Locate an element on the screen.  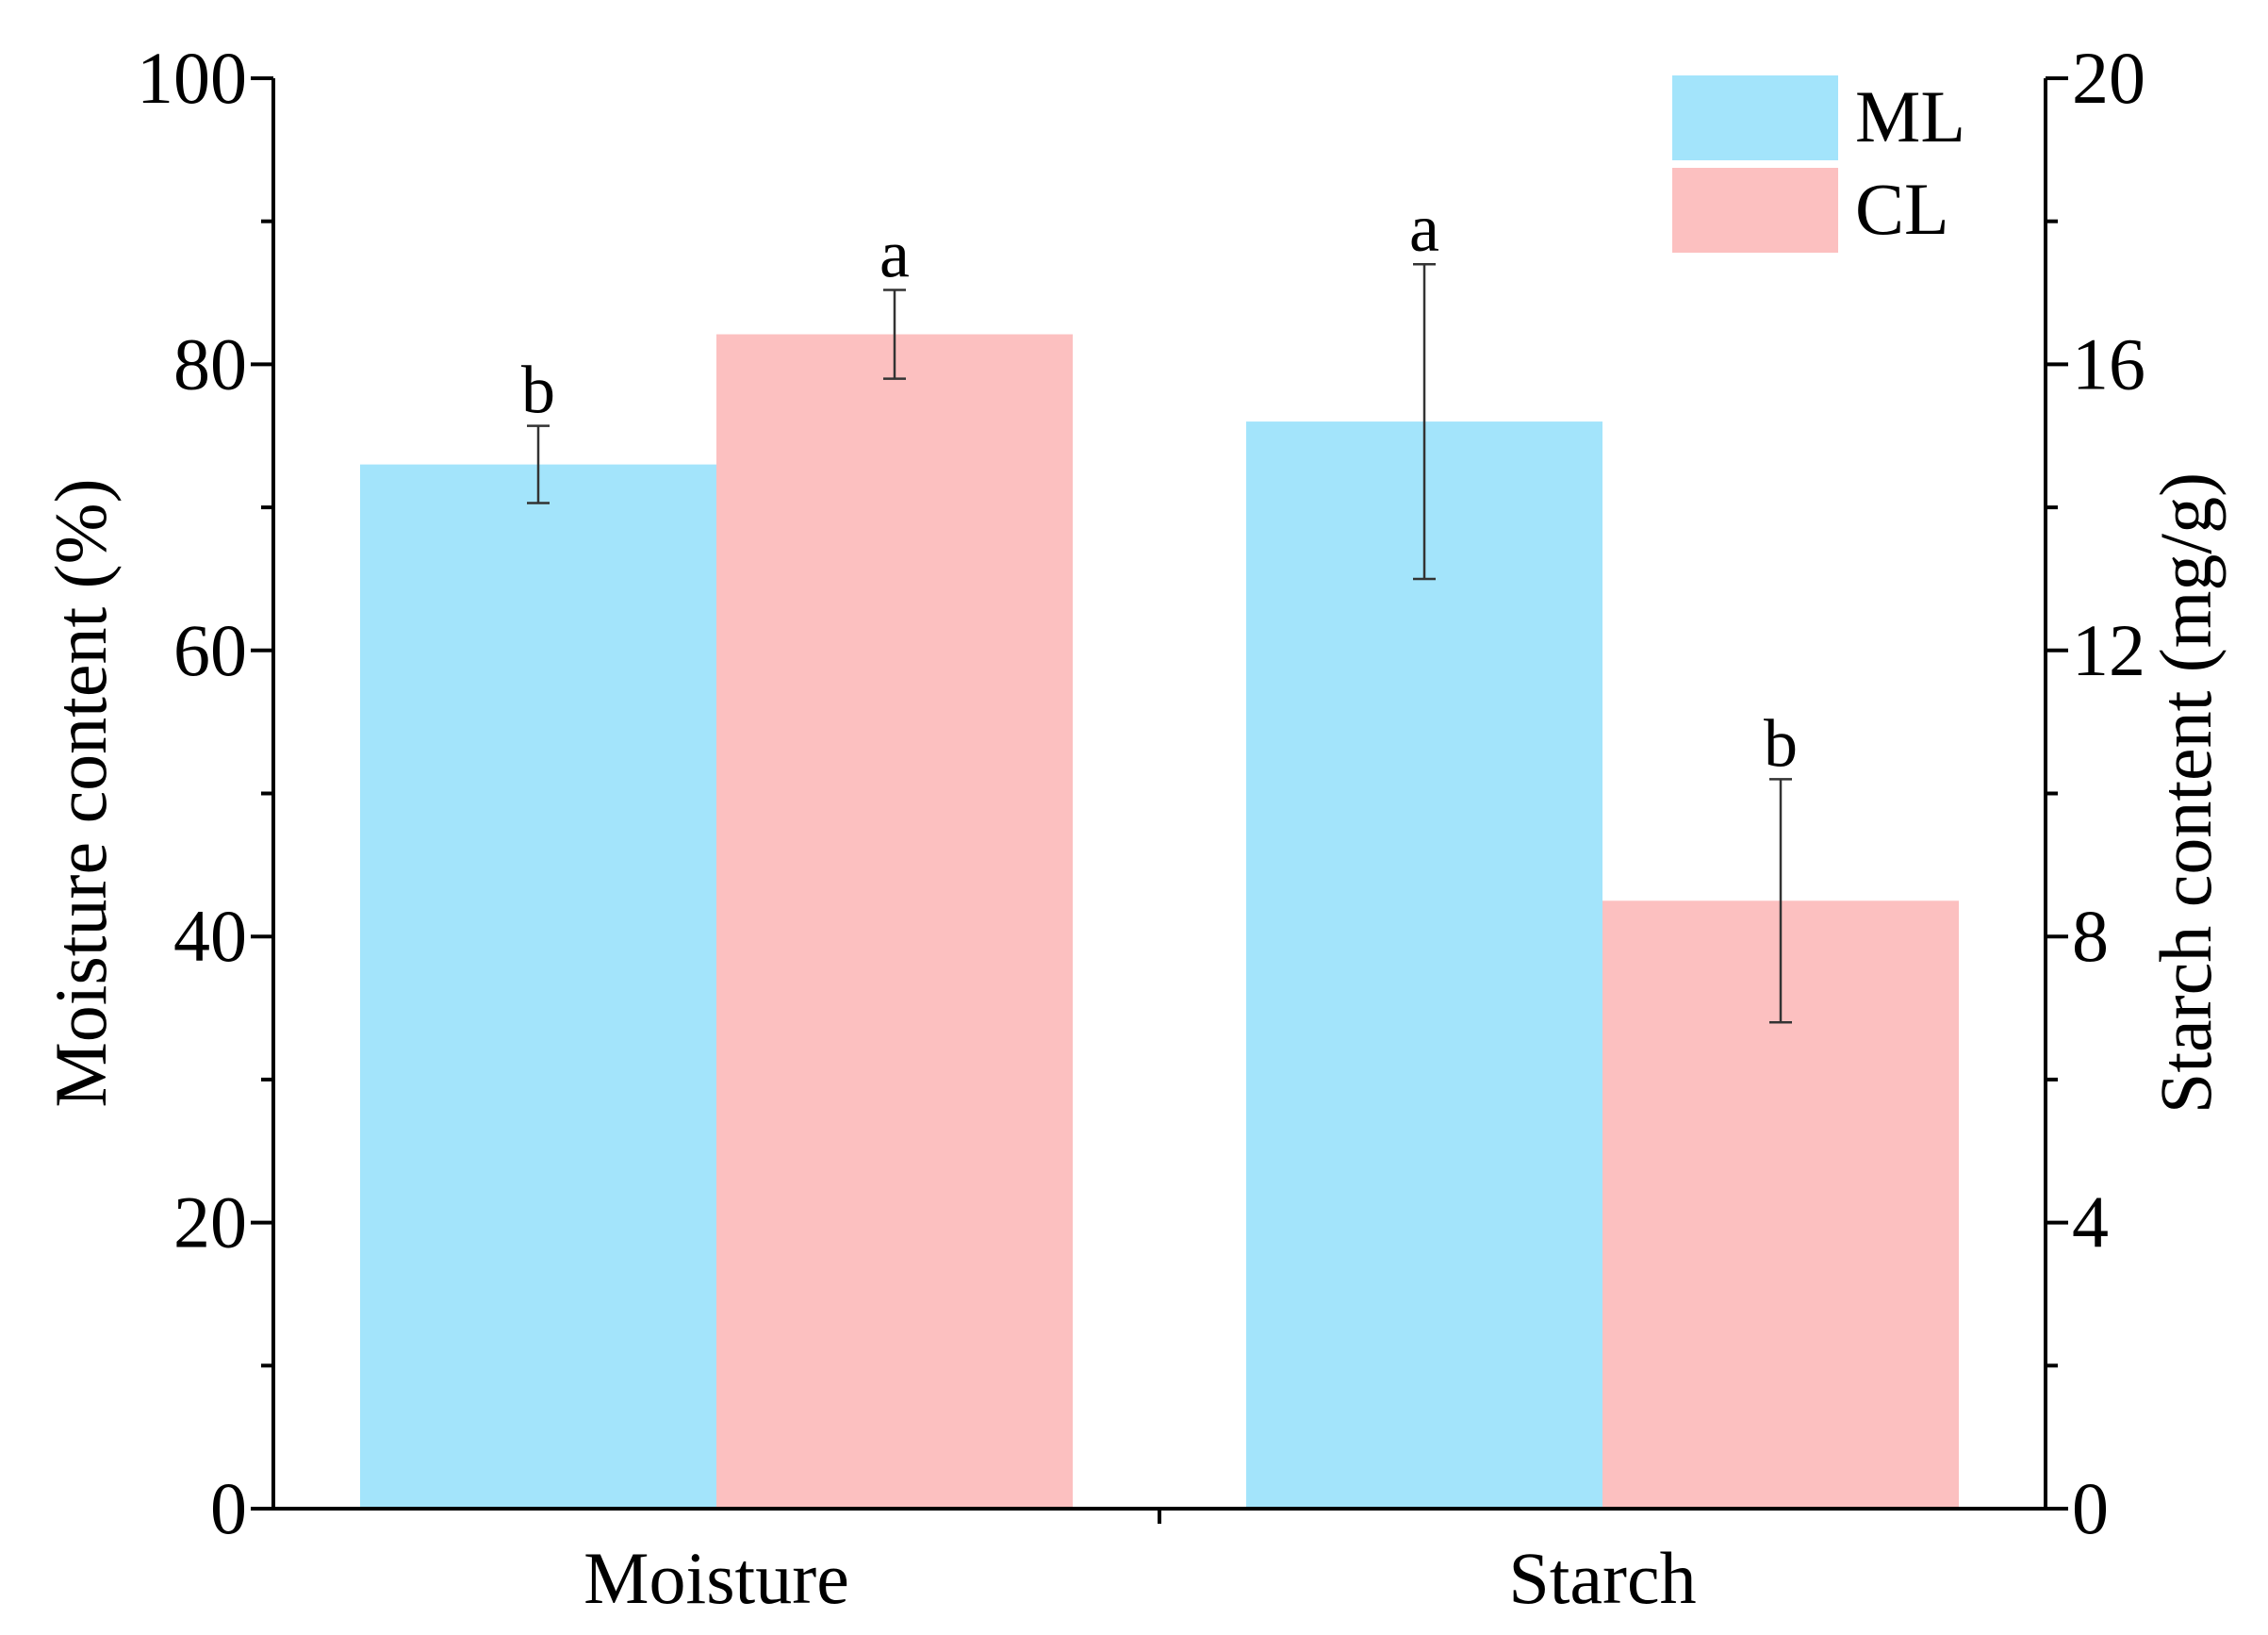
x-category-label: Moisture is located at coordinates (716, 1578).